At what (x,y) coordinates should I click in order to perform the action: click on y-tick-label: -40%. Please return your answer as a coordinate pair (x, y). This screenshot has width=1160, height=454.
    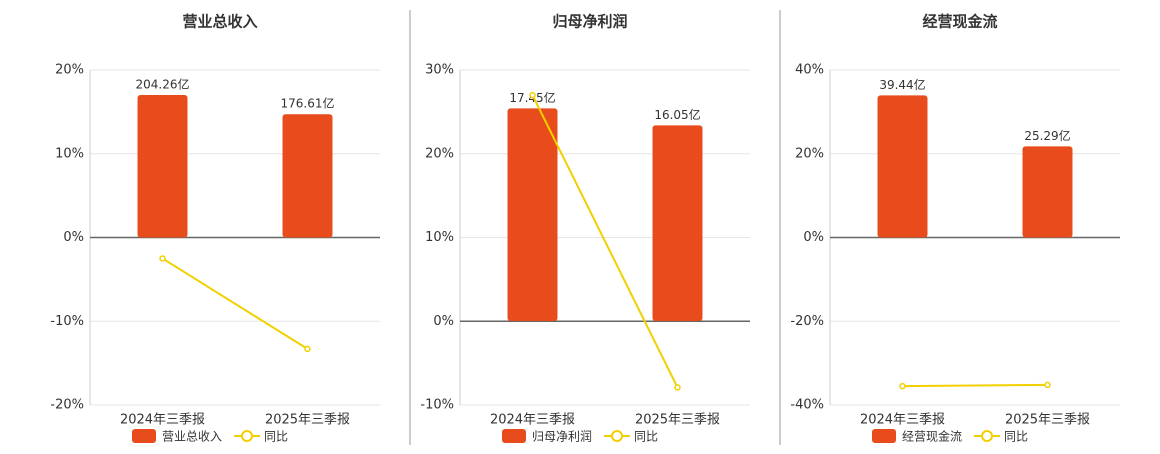
    Looking at the image, I should click on (807, 405).